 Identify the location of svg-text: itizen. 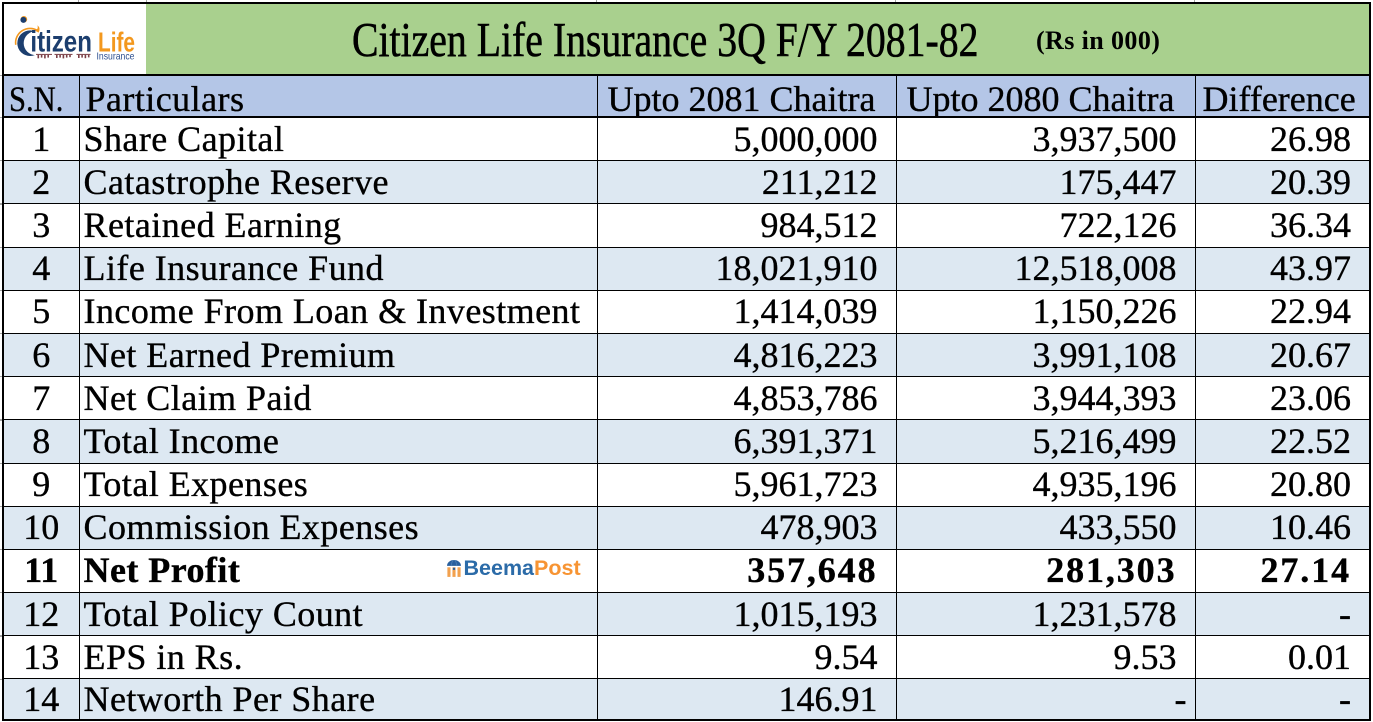
(61, 41).